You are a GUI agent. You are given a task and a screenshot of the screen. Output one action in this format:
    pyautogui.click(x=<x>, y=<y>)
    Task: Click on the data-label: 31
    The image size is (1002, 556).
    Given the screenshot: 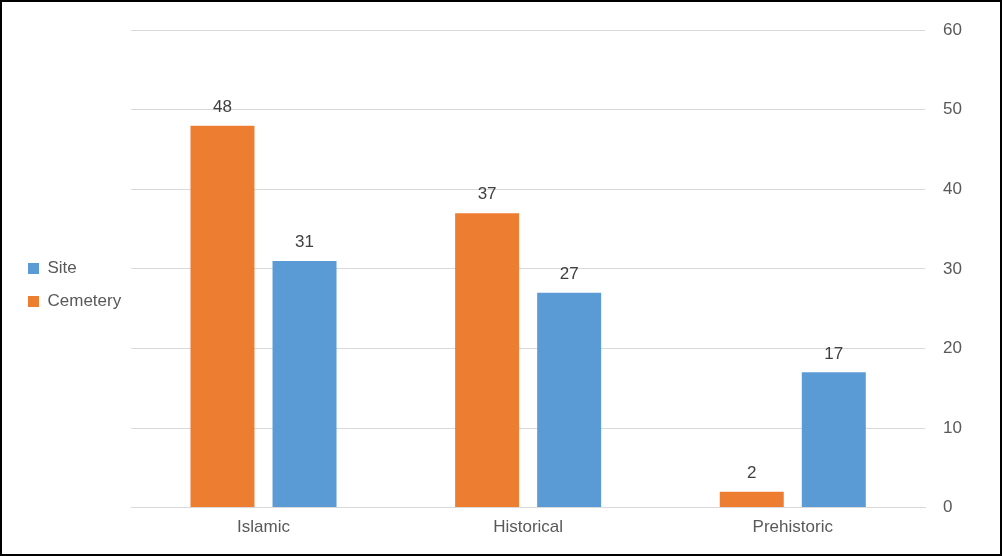 What is the action you would take?
    pyautogui.click(x=304, y=242)
    